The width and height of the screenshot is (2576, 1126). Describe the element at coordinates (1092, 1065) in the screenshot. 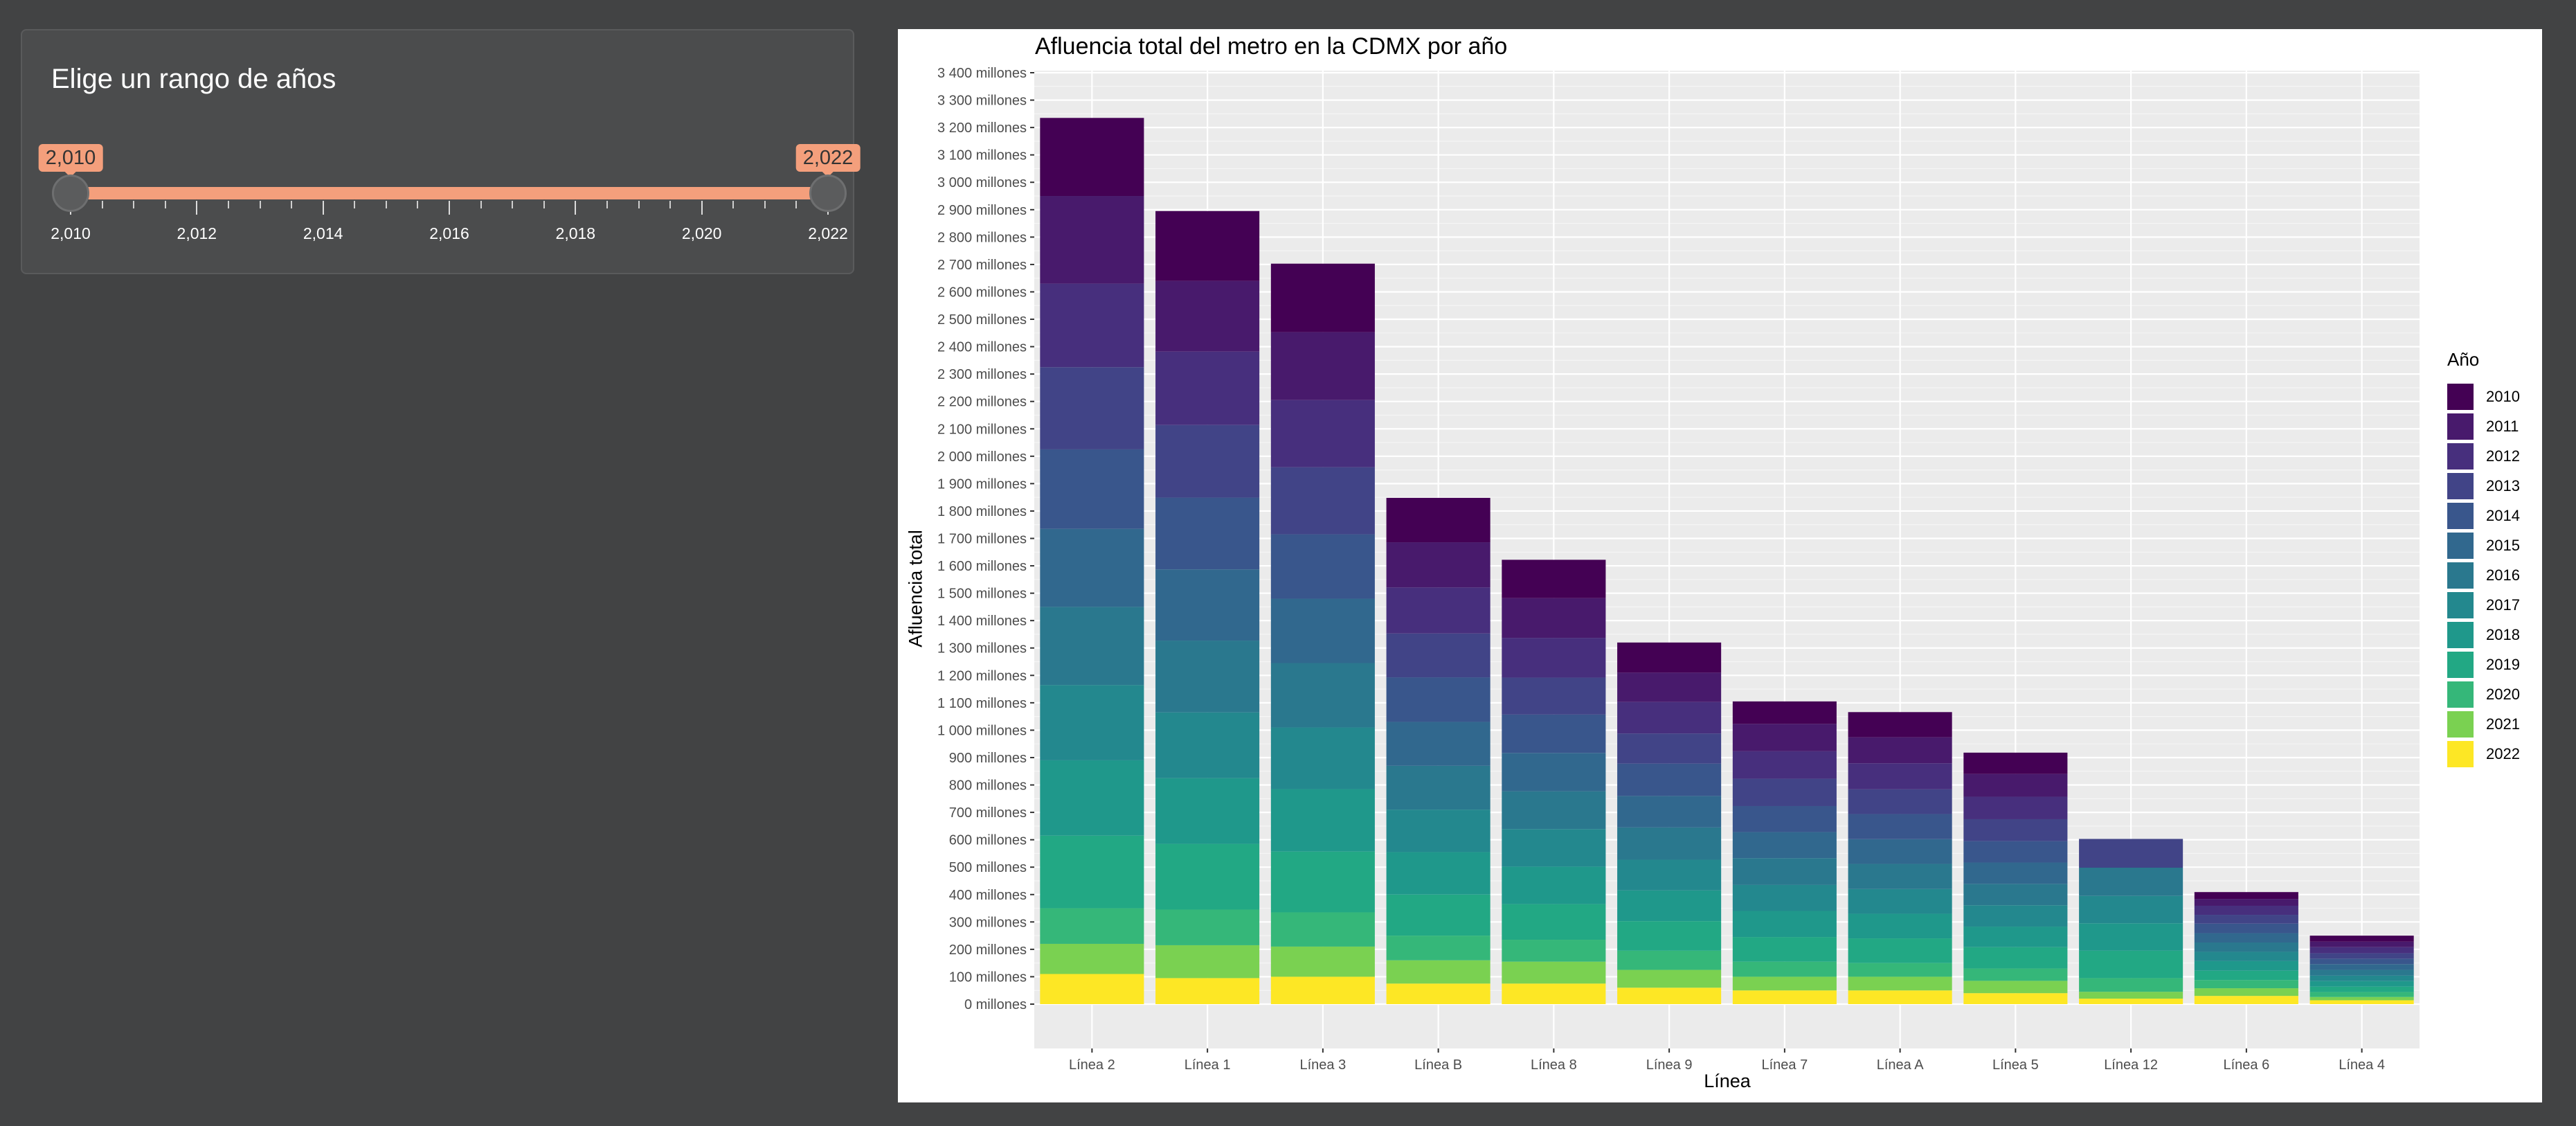

I see `x-tick-label: Línea 2` at that location.